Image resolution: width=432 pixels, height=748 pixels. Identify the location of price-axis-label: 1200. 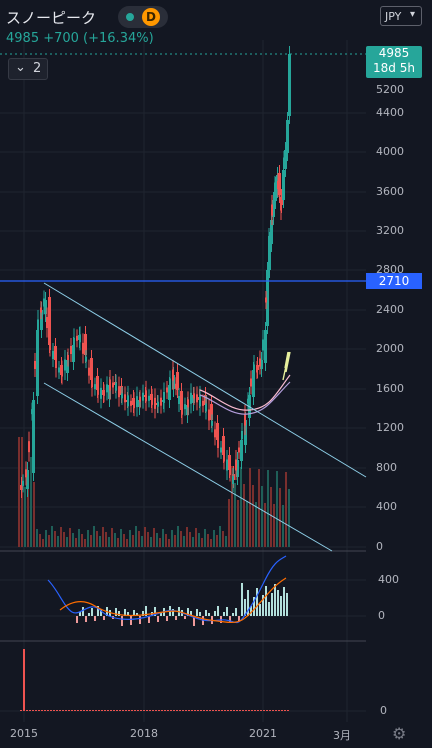
(390, 427).